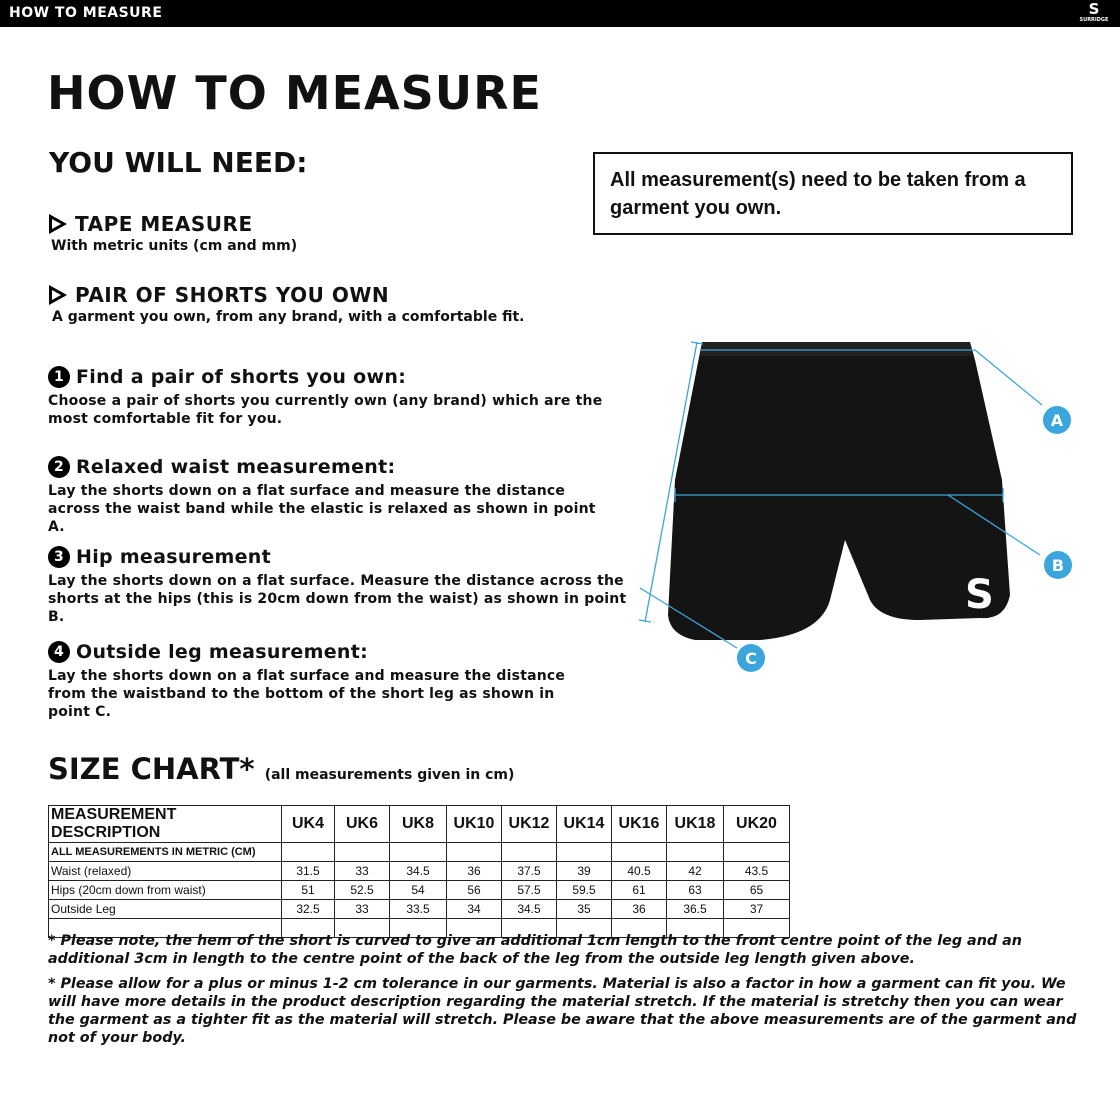 This screenshot has width=1120, height=1120. What do you see at coordinates (419, 928) in the screenshot?
I see `table-empty-row` at bounding box center [419, 928].